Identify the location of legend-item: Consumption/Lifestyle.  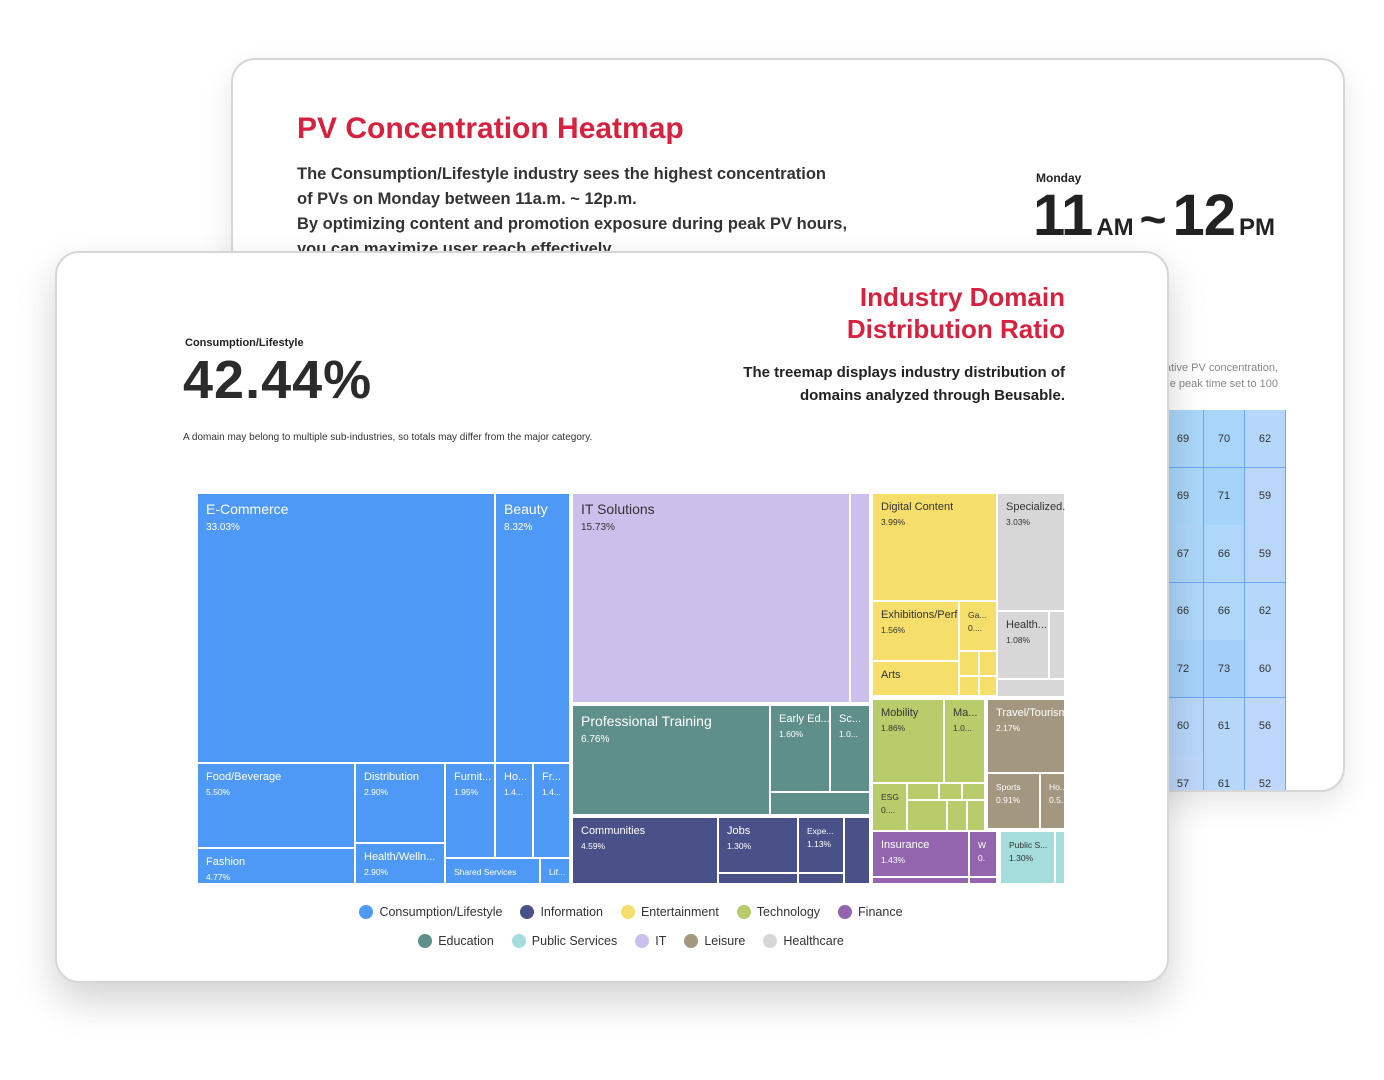
(430, 912).